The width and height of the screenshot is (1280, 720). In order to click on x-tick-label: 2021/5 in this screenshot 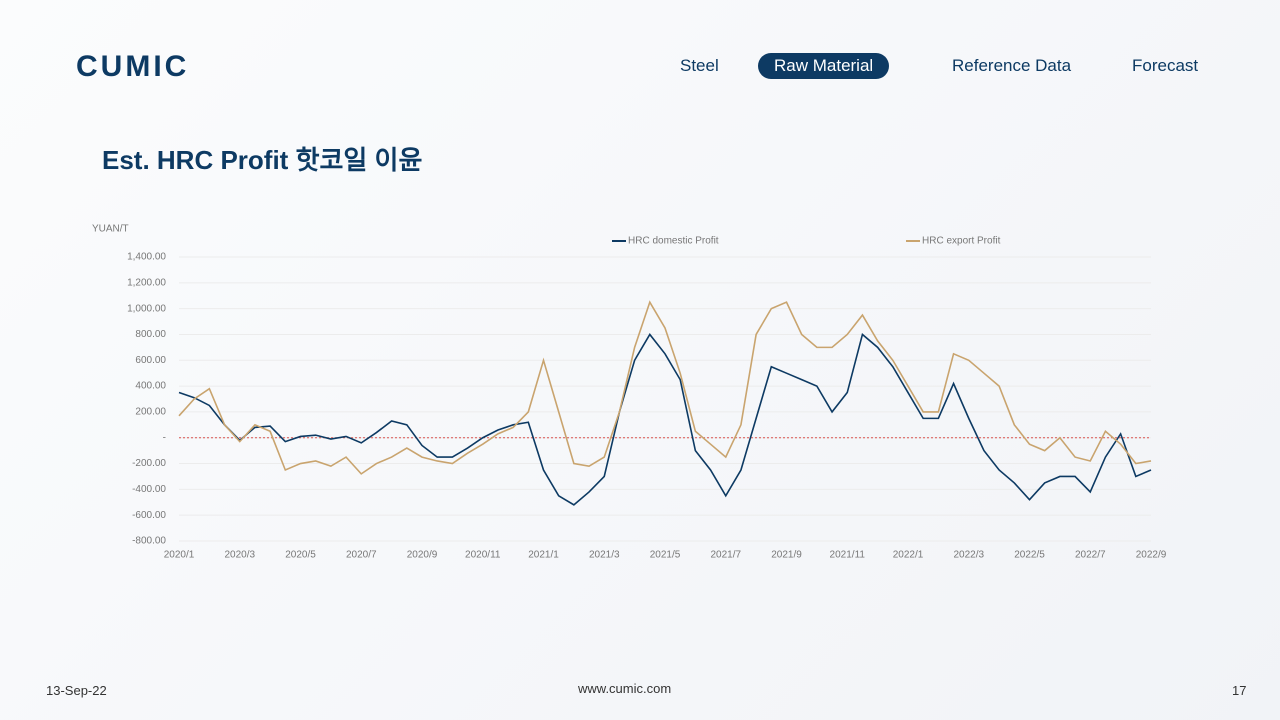, I will do `click(665, 555)`.